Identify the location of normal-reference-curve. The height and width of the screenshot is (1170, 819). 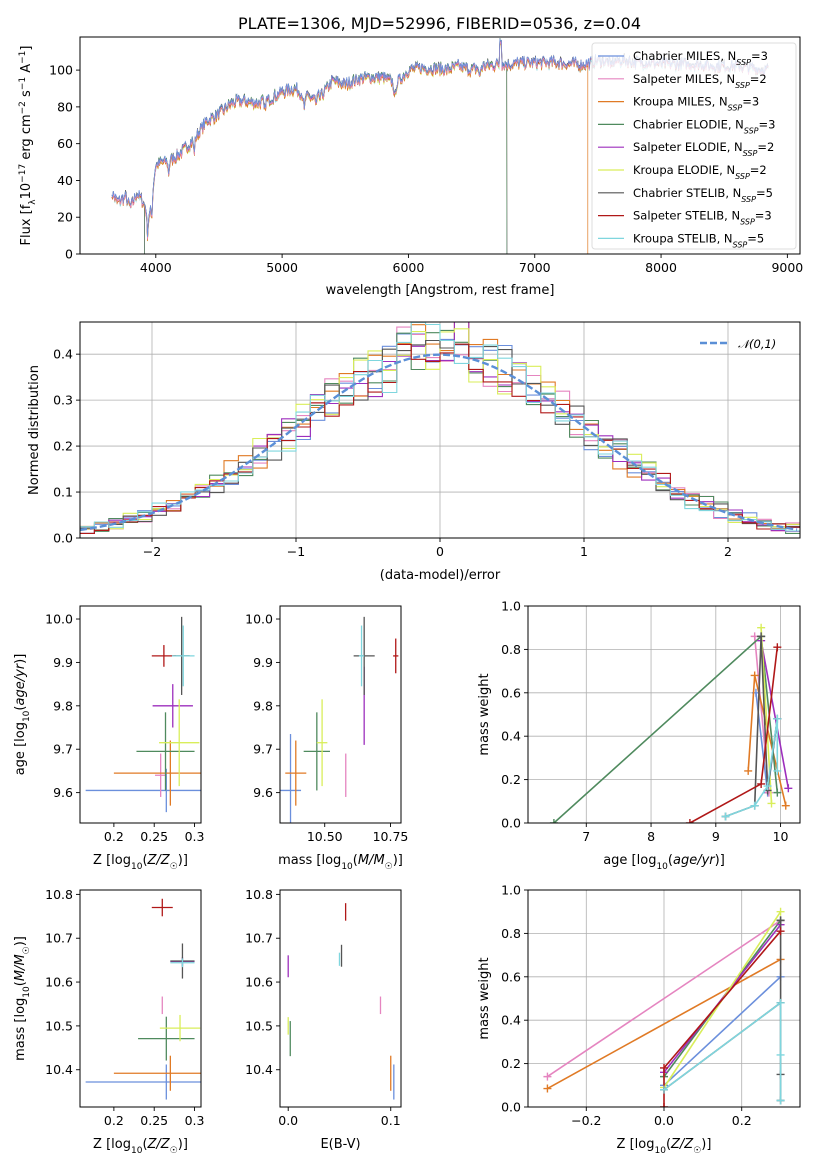
(439, 442).